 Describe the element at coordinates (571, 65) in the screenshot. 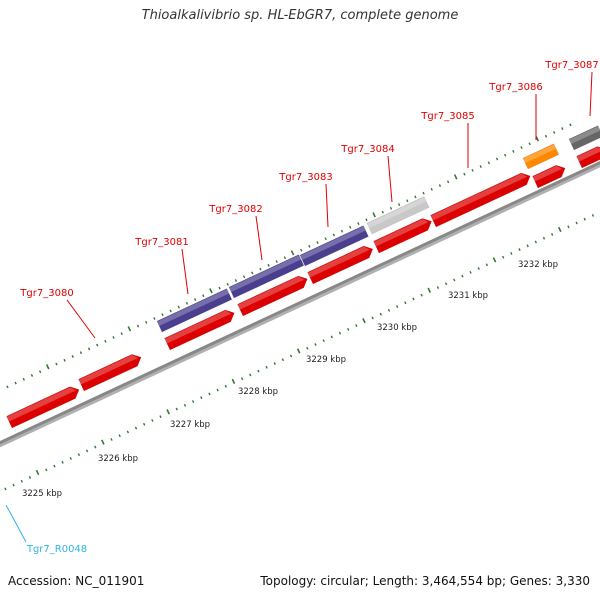

I see `gene-label: Tgr7_3087` at that location.